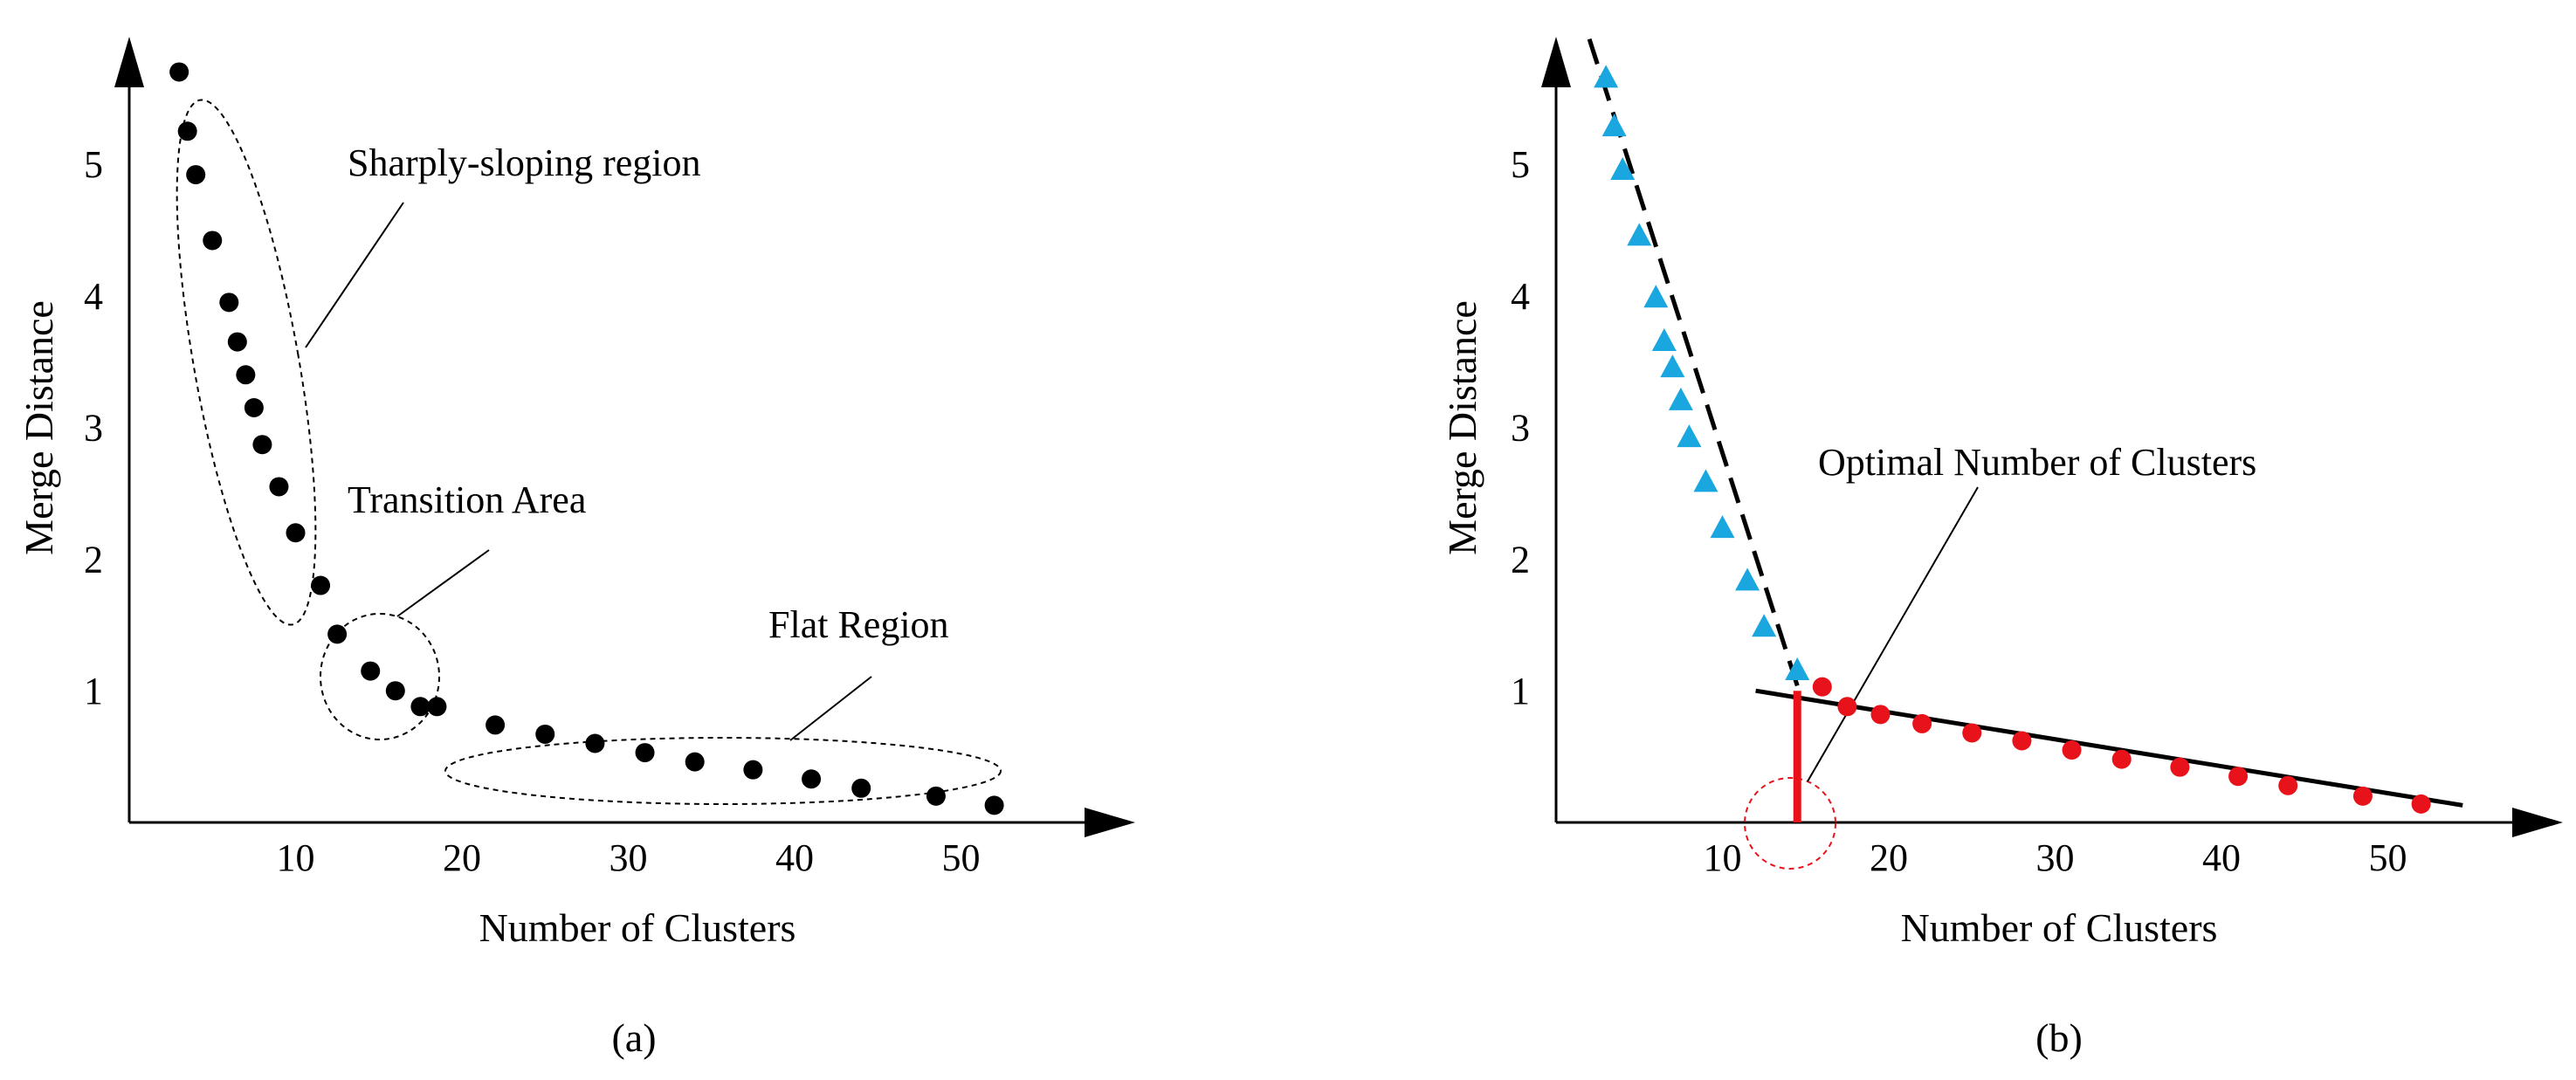  What do you see at coordinates (830, 708) in the screenshot?
I see `flat-region-leader` at bounding box center [830, 708].